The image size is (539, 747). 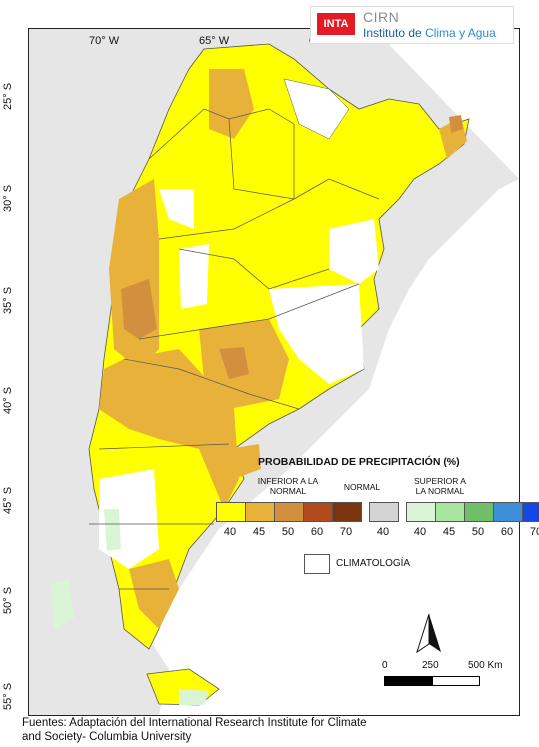 I want to click on north-arrow-icon, so click(x=428, y=633).